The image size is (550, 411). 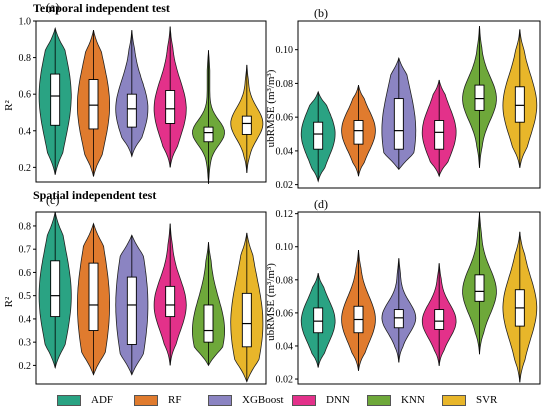 What do you see at coordinates (175, 400) in the screenshot?
I see `legend-label-rf: RF` at bounding box center [175, 400].